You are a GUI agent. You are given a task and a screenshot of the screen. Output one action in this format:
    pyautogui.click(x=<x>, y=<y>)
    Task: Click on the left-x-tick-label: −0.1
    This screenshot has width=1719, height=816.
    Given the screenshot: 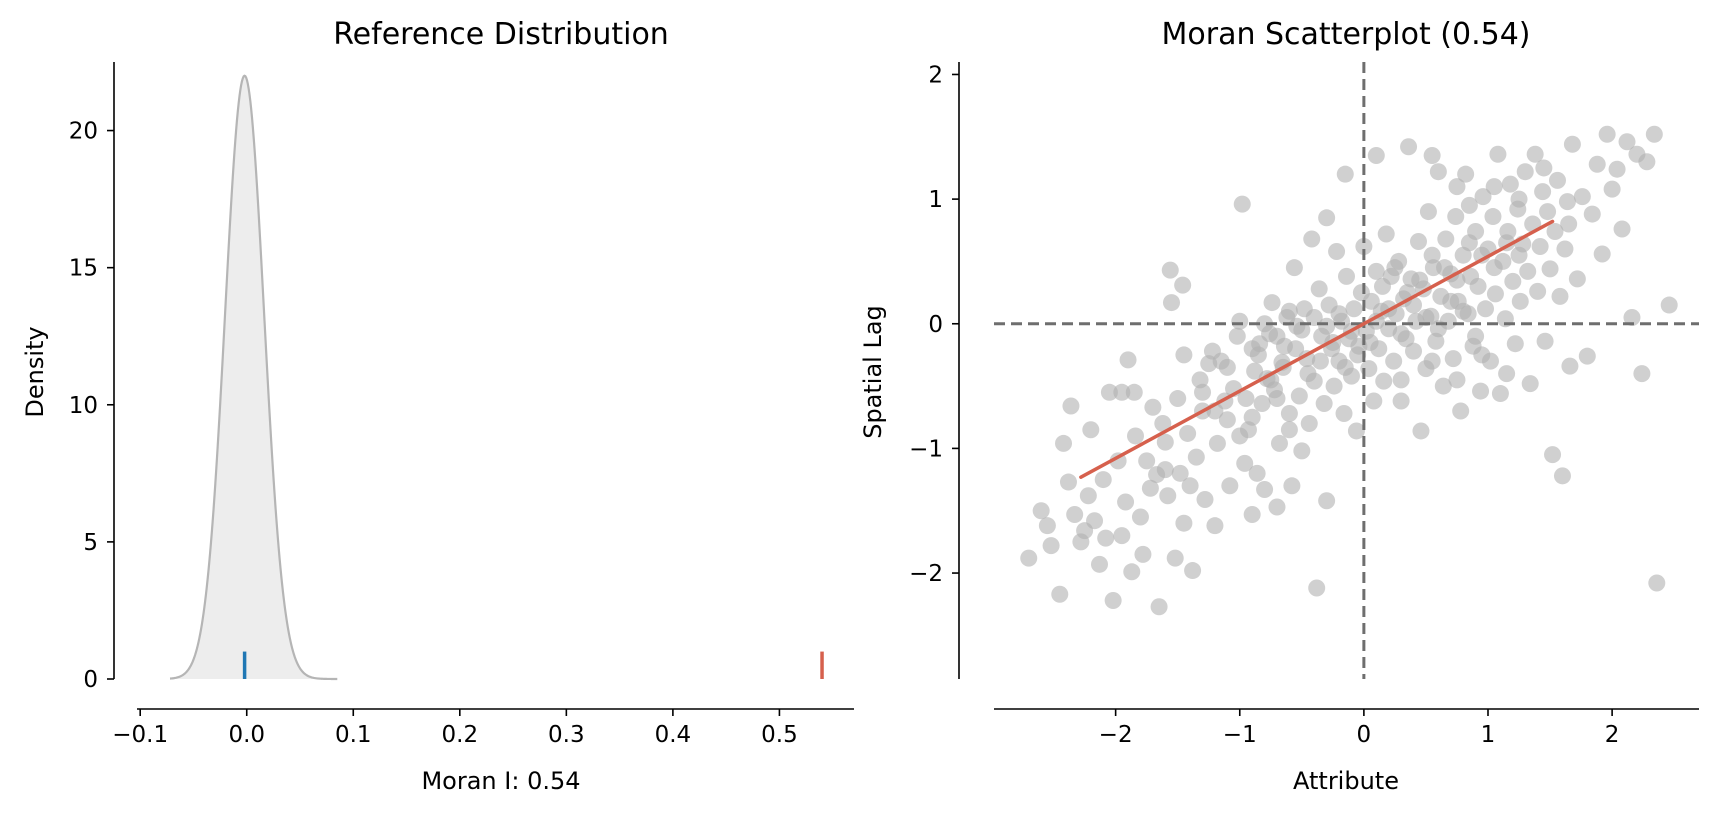 What is the action you would take?
    pyautogui.click(x=140, y=735)
    